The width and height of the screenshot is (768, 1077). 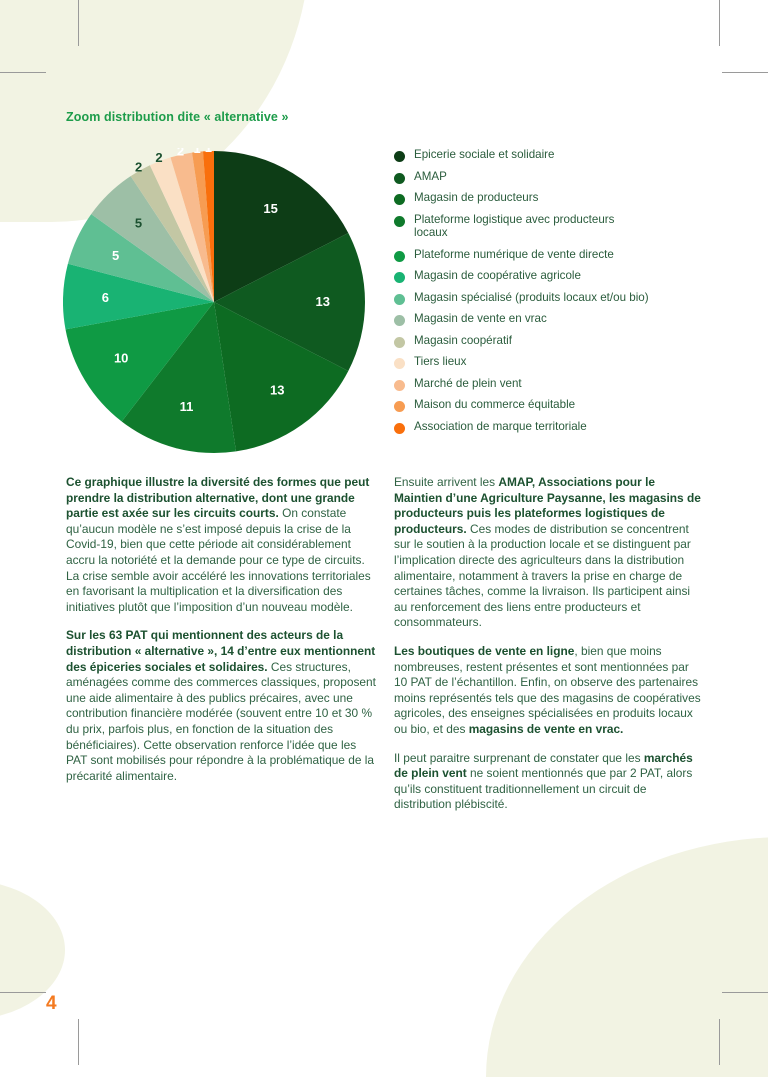 I want to click on legend-item: Magasin coopératif, so click(x=554, y=341).